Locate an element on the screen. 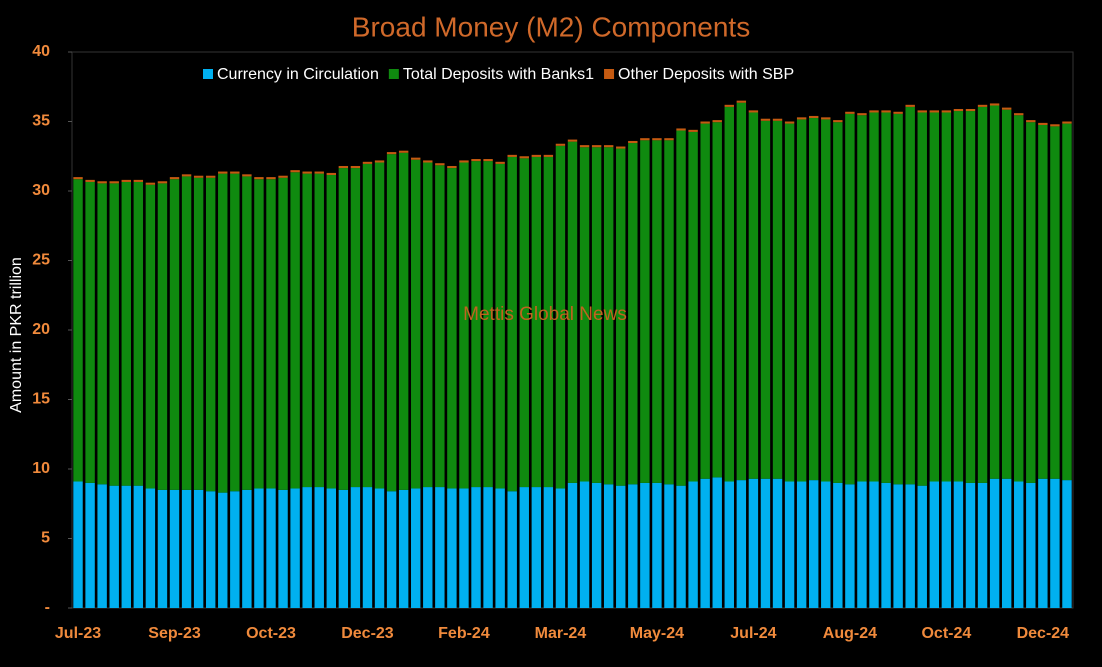 The image size is (1102, 667). y-tick-label: 20 is located at coordinates (41, 329).